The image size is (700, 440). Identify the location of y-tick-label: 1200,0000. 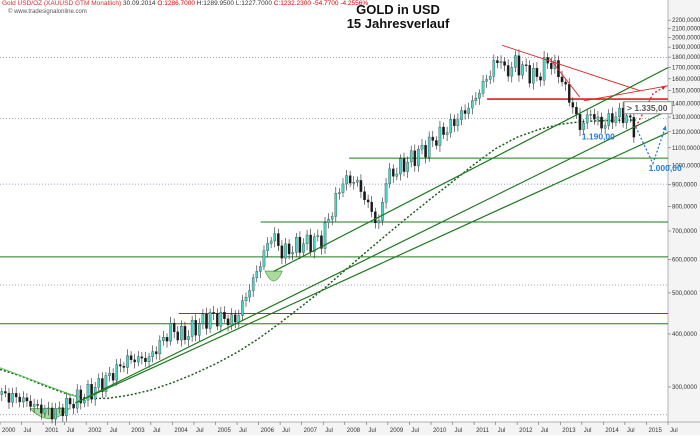
(686, 133).